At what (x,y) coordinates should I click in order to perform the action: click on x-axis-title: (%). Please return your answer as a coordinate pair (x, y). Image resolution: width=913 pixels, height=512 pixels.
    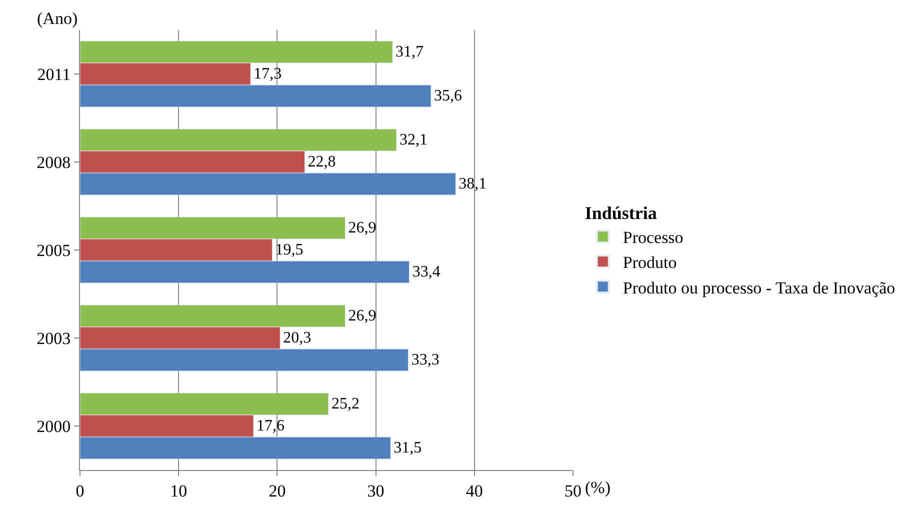
    Looking at the image, I should click on (597, 487).